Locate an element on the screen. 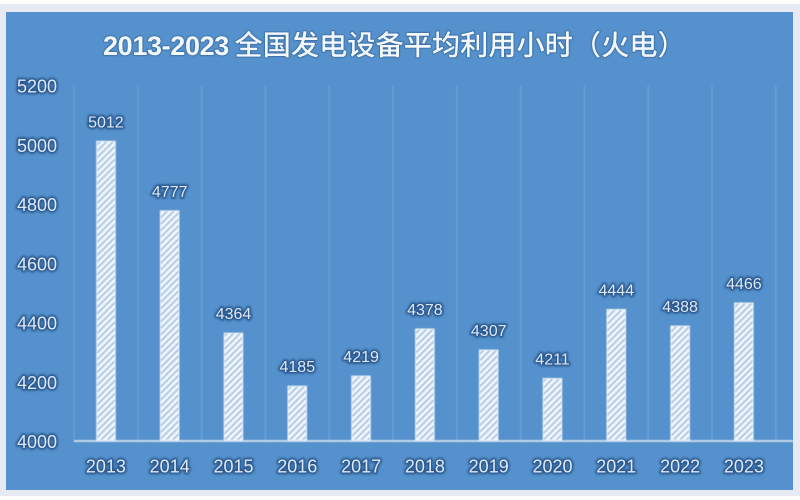 The width and height of the screenshot is (800, 500). svg-text: 2017 is located at coordinates (361, 467).